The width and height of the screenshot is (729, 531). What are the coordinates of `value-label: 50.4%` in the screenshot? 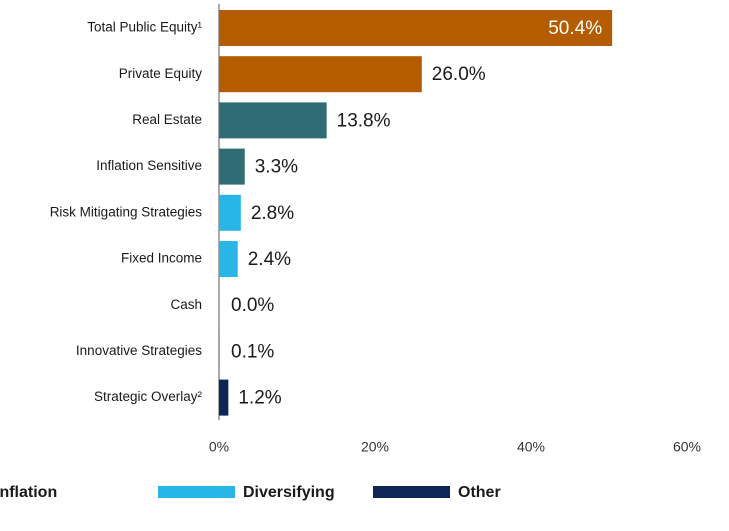 It's located at (575, 28).